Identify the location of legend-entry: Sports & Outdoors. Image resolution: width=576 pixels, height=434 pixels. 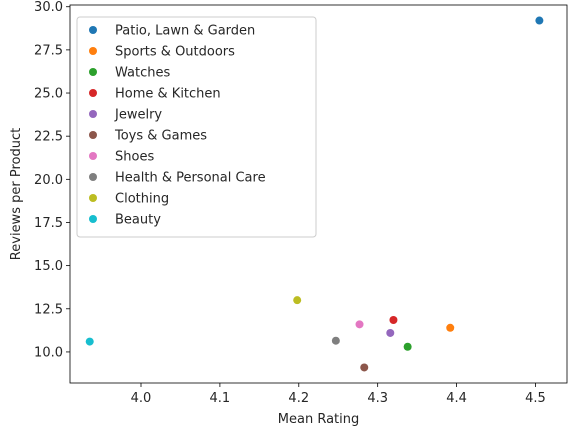
(175, 52).